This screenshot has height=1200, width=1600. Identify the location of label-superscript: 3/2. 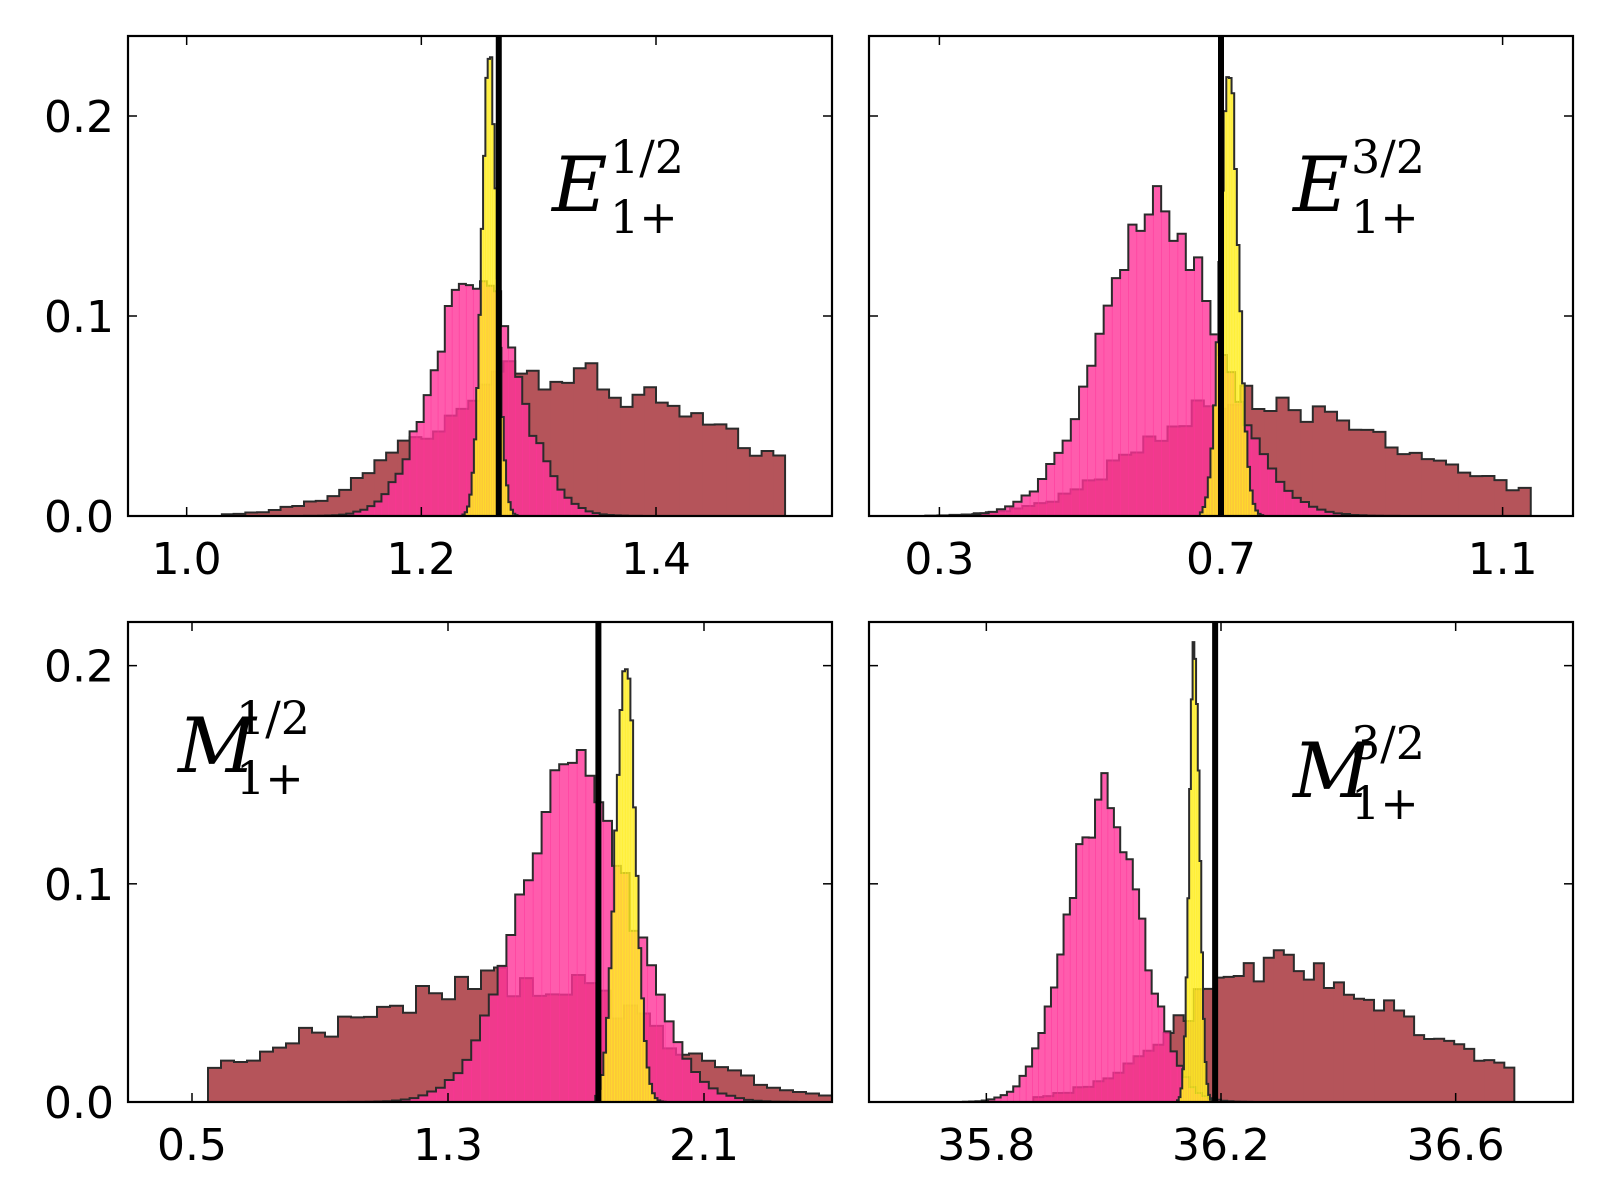
(1388, 157).